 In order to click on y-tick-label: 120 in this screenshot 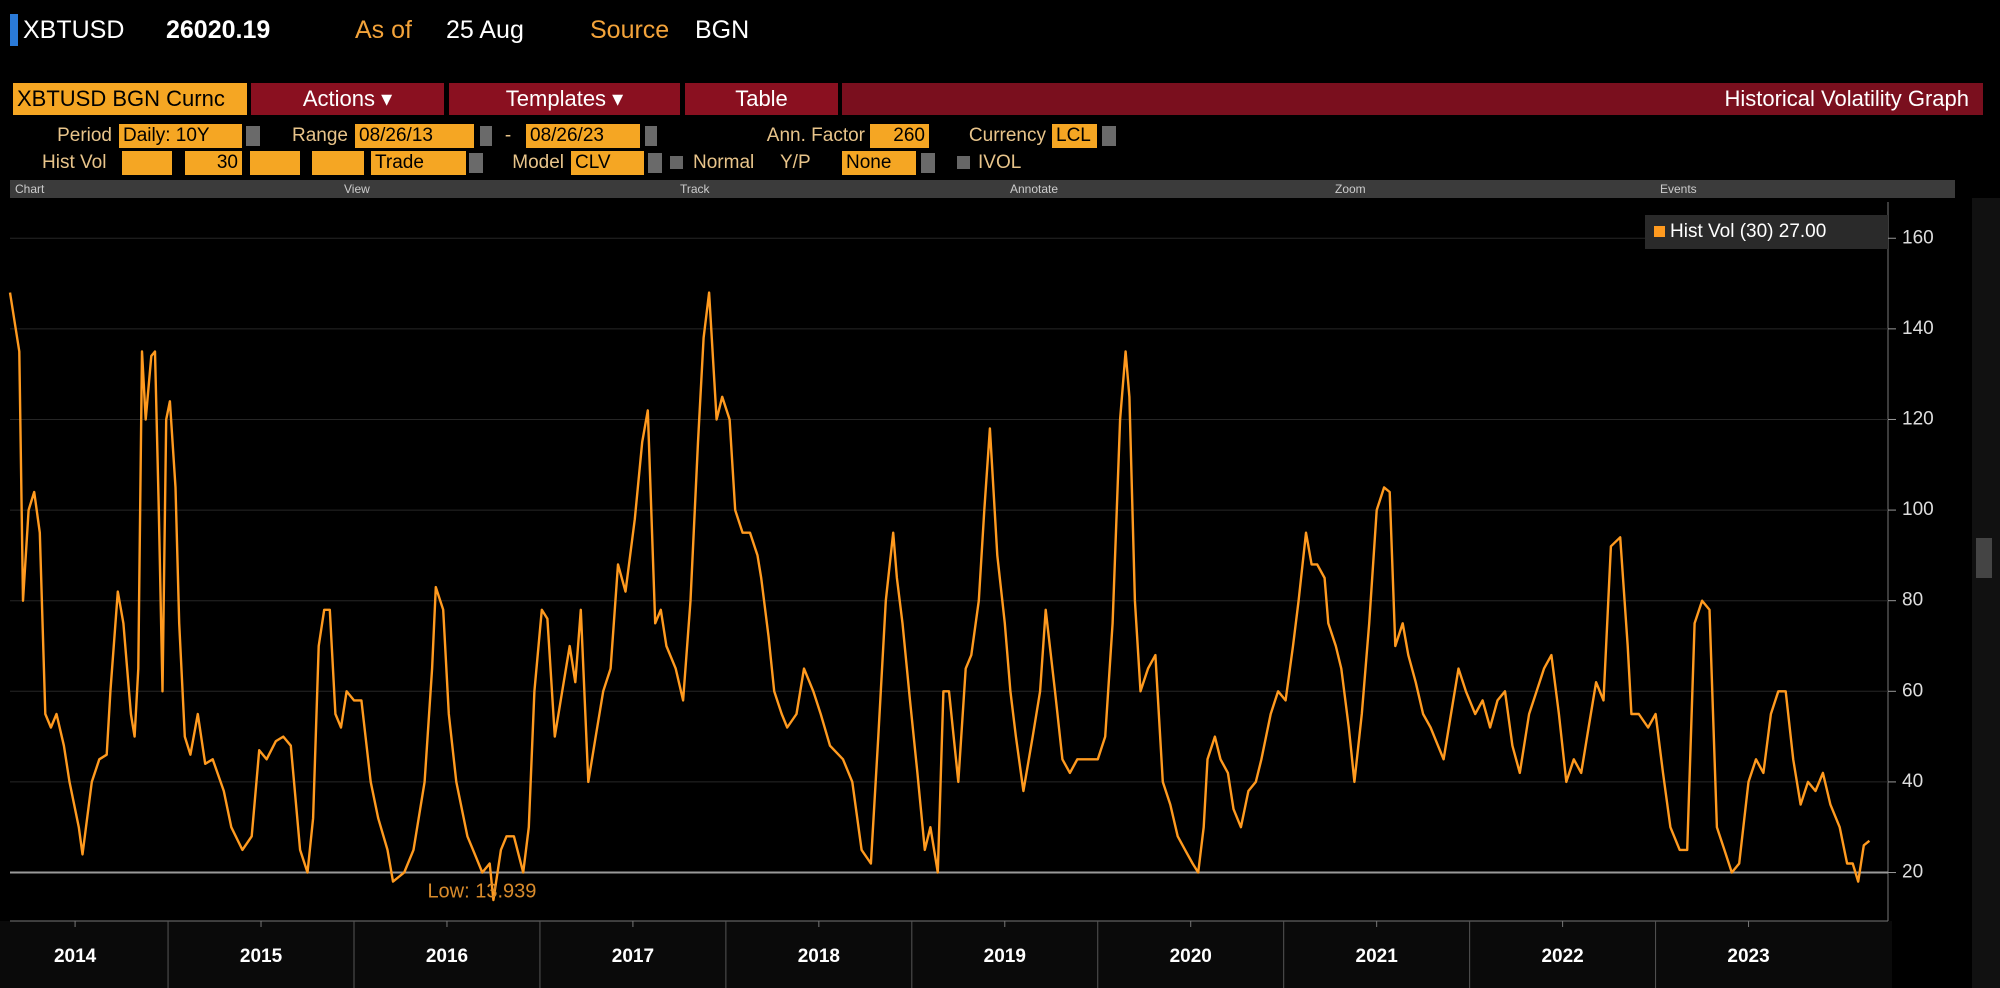, I will do `click(1918, 418)`.